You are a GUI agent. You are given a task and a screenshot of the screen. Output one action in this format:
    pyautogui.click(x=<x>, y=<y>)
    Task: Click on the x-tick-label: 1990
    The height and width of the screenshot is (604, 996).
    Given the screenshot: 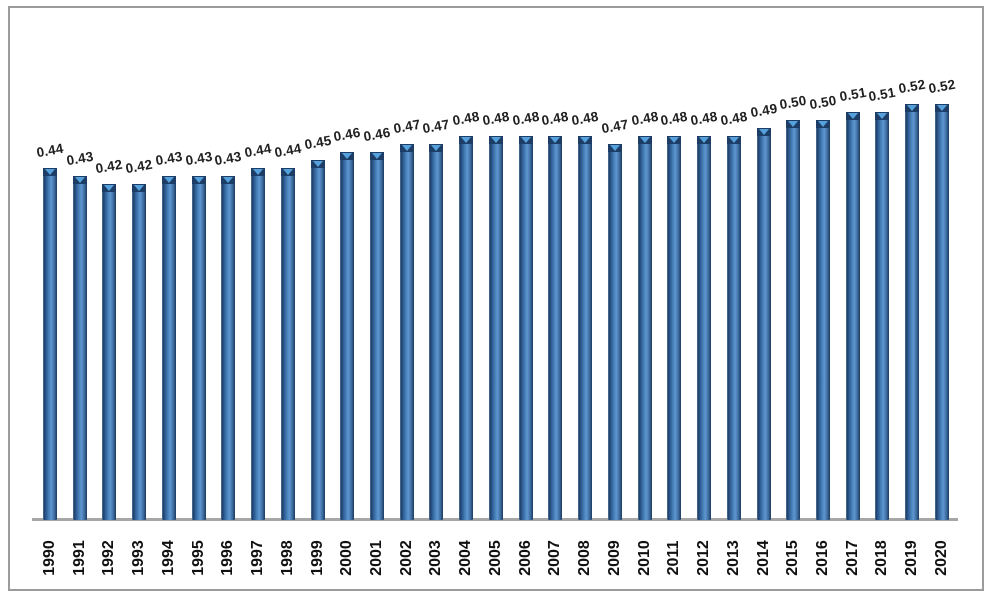 What is the action you would take?
    pyautogui.click(x=49, y=558)
    